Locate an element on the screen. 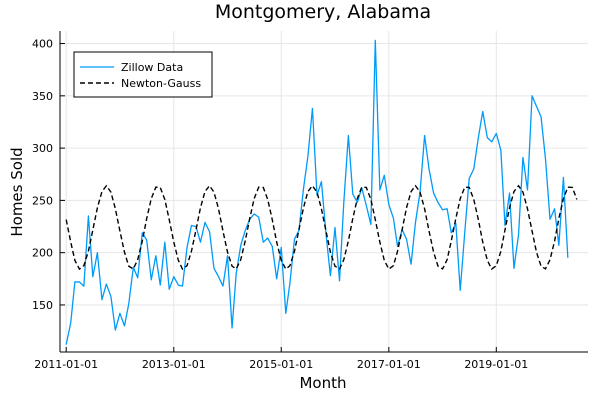 The image size is (600, 400). legend: Zillow Data Newton-Gauss is located at coordinates (143, 74).